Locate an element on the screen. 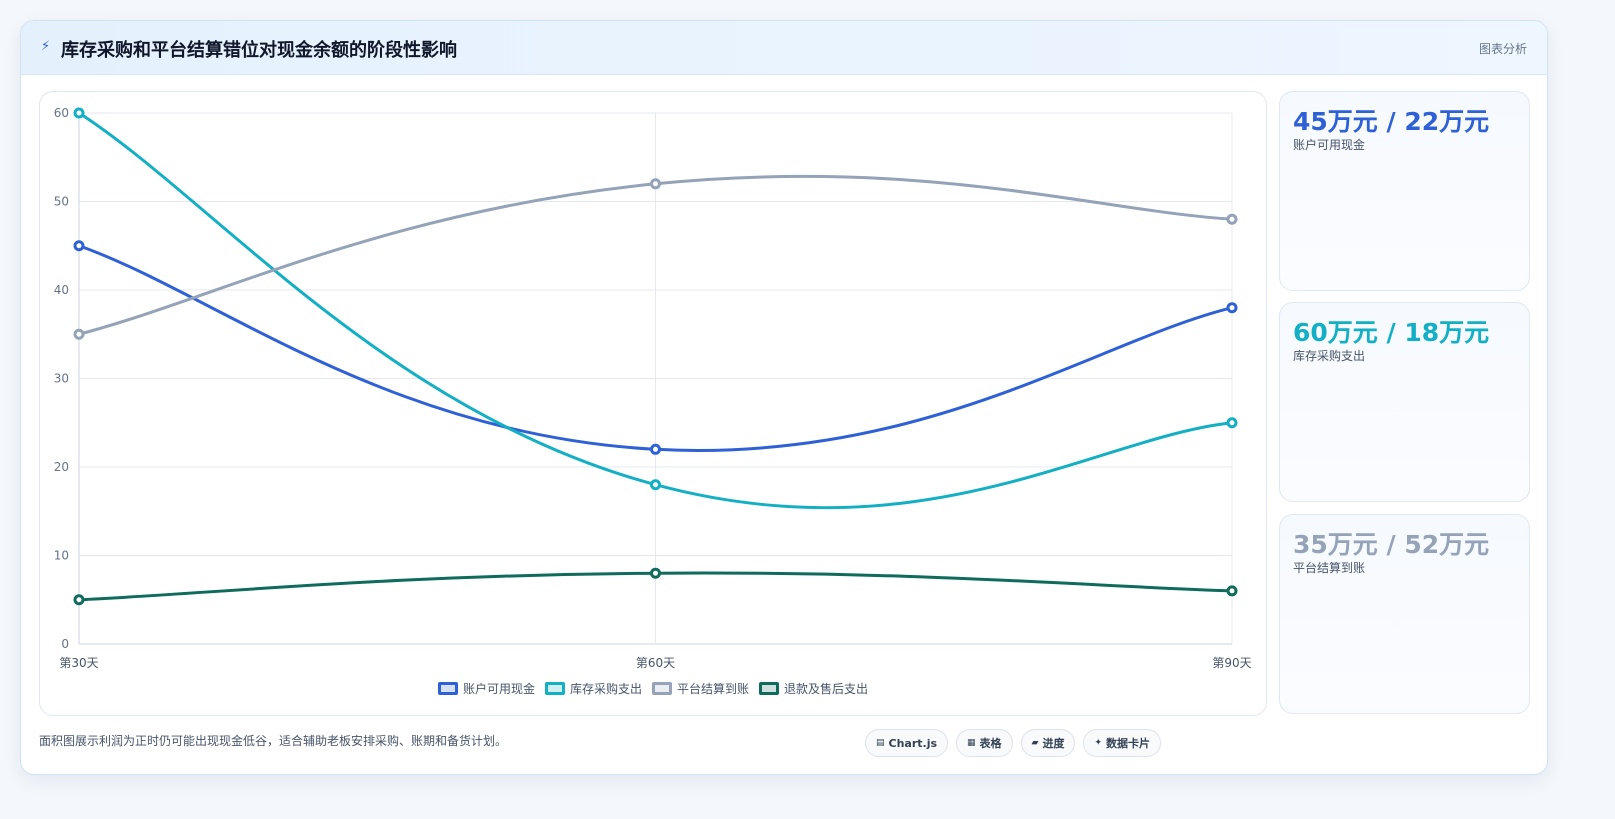  stat-value: 45万元 / 22万元 is located at coordinates (1391, 121).